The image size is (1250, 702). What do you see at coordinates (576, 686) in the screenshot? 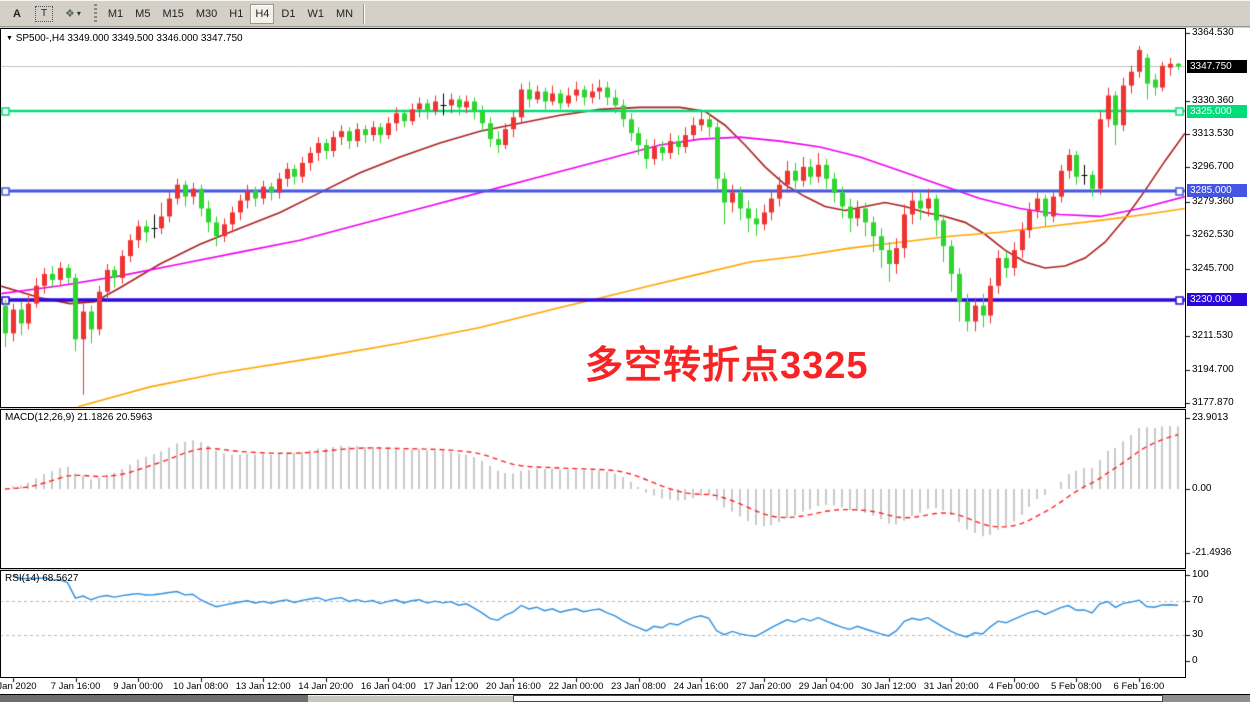
I see `time-axis-label: 22 Jan 00:00` at bounding box center [576, 686].